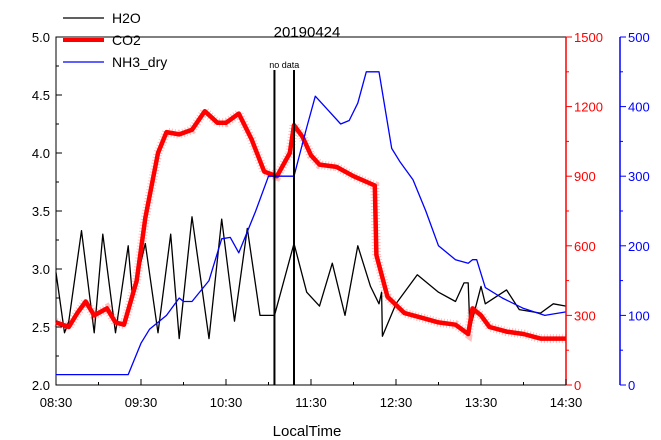  What do you see at coordinates (585, 246) in the screenshot?
I see `right-axis-co2-tick-label: 600` at bounding box center [585, 246].